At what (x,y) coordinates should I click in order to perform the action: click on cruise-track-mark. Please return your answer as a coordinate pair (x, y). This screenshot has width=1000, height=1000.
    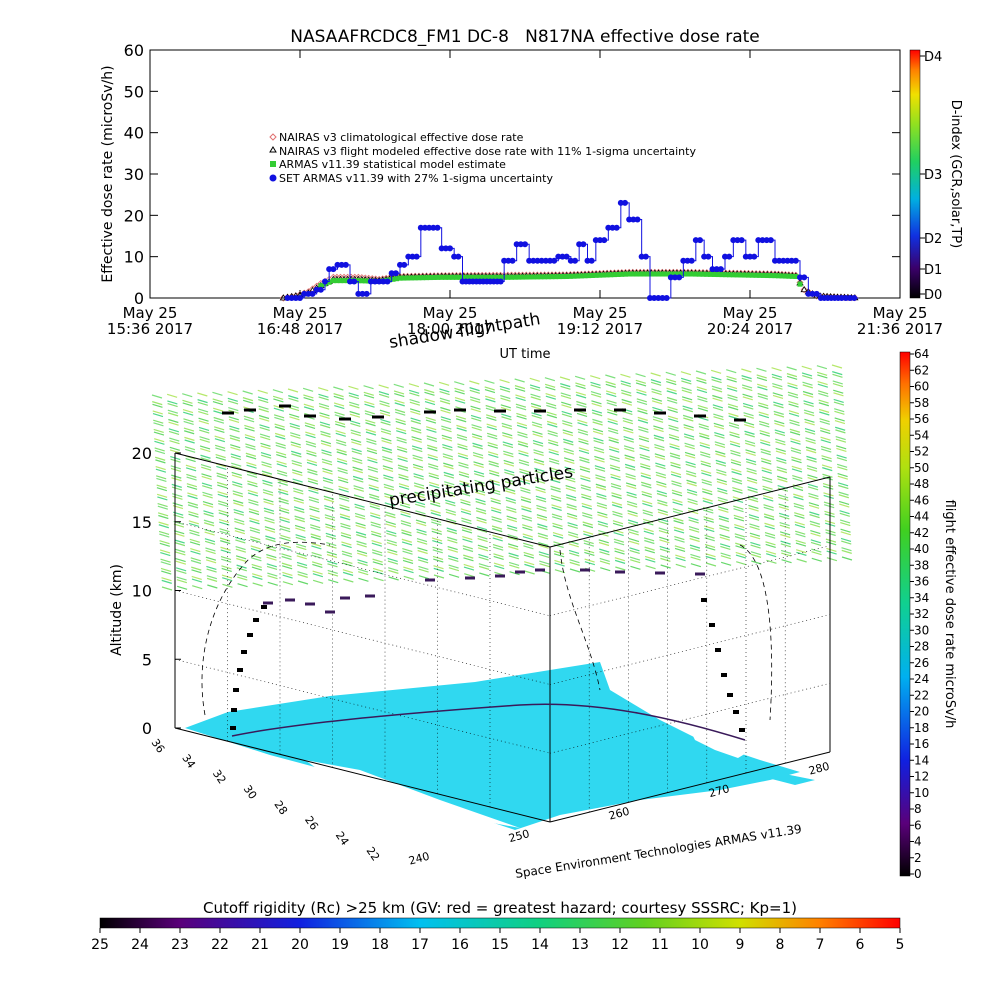
    Looking at the image, I should click on (520, 572).